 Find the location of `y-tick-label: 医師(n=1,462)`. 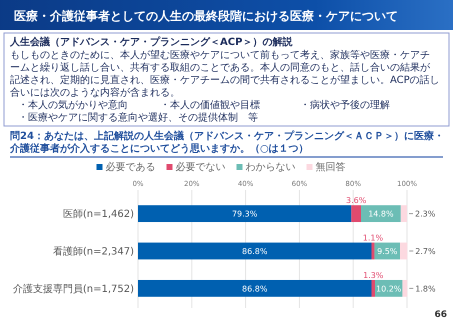

y-tick-label: 医師(n=1,462) is located at coordinates (98, 214).